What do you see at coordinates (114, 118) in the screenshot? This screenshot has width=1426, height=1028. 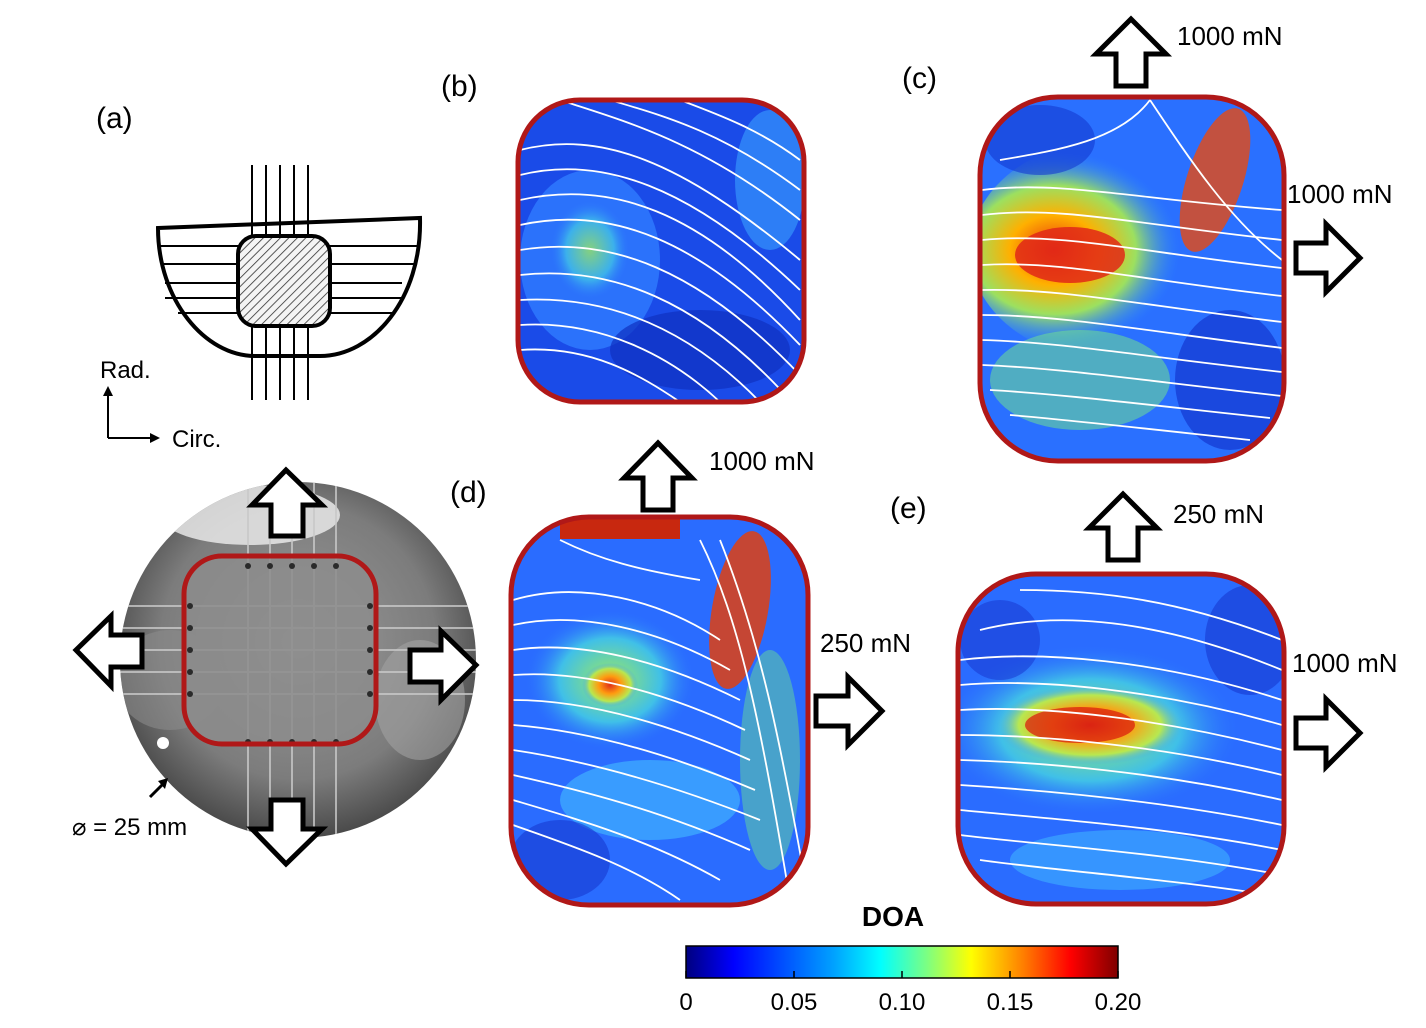 I see `panel-a-label: (a)` at bounding box center [114, 118].